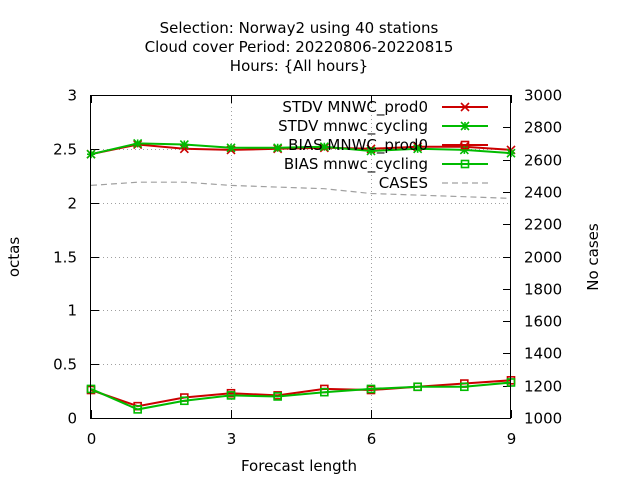 The width and height of the screenshot is (640, 480). I want to click on y2-tick-label: 3000, so click(543, 96).